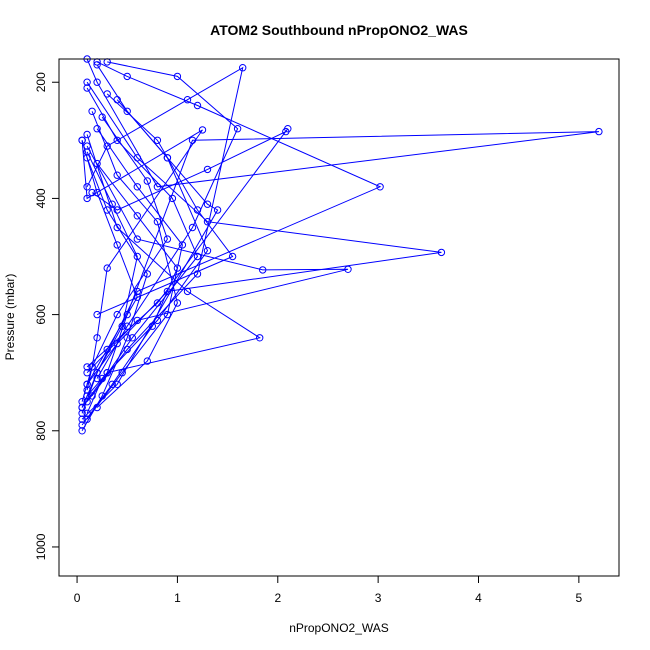 The height and width of the screenshot is (650, 650). Describe the element at coordinates (339, 628) in the screenshot. I see `x-axis-label: nPropONO2_WAS` at that location.